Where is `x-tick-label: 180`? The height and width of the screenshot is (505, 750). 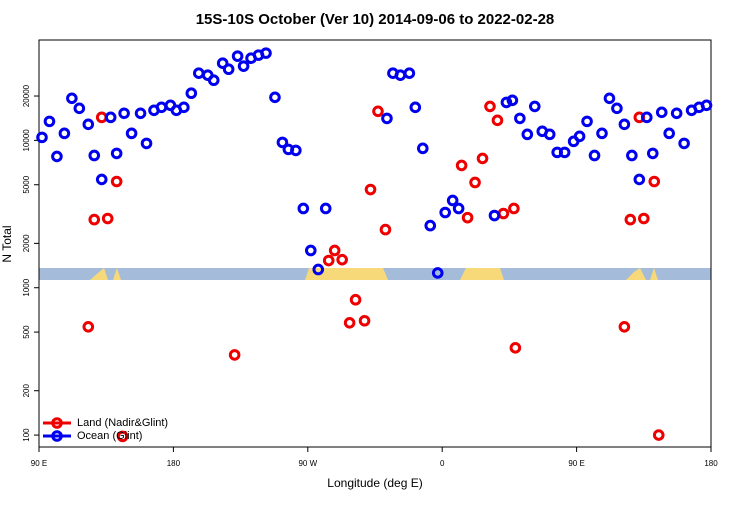 x-tick-label: 180 is located at coordinates (174, 463).